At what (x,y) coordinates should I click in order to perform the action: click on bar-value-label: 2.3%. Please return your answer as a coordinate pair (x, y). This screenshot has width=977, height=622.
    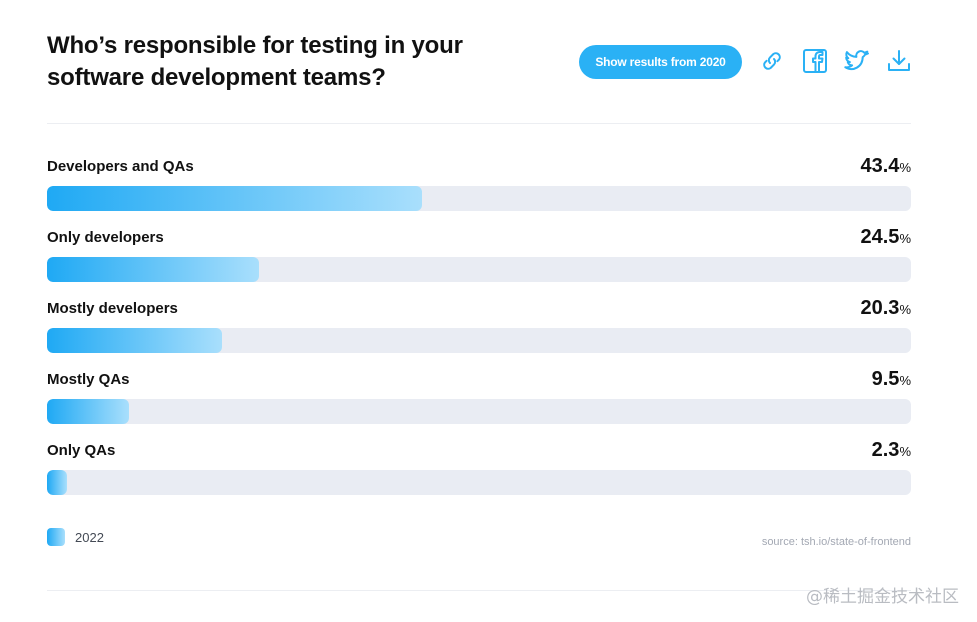
    Looking at the image, I should click on (891, 451).